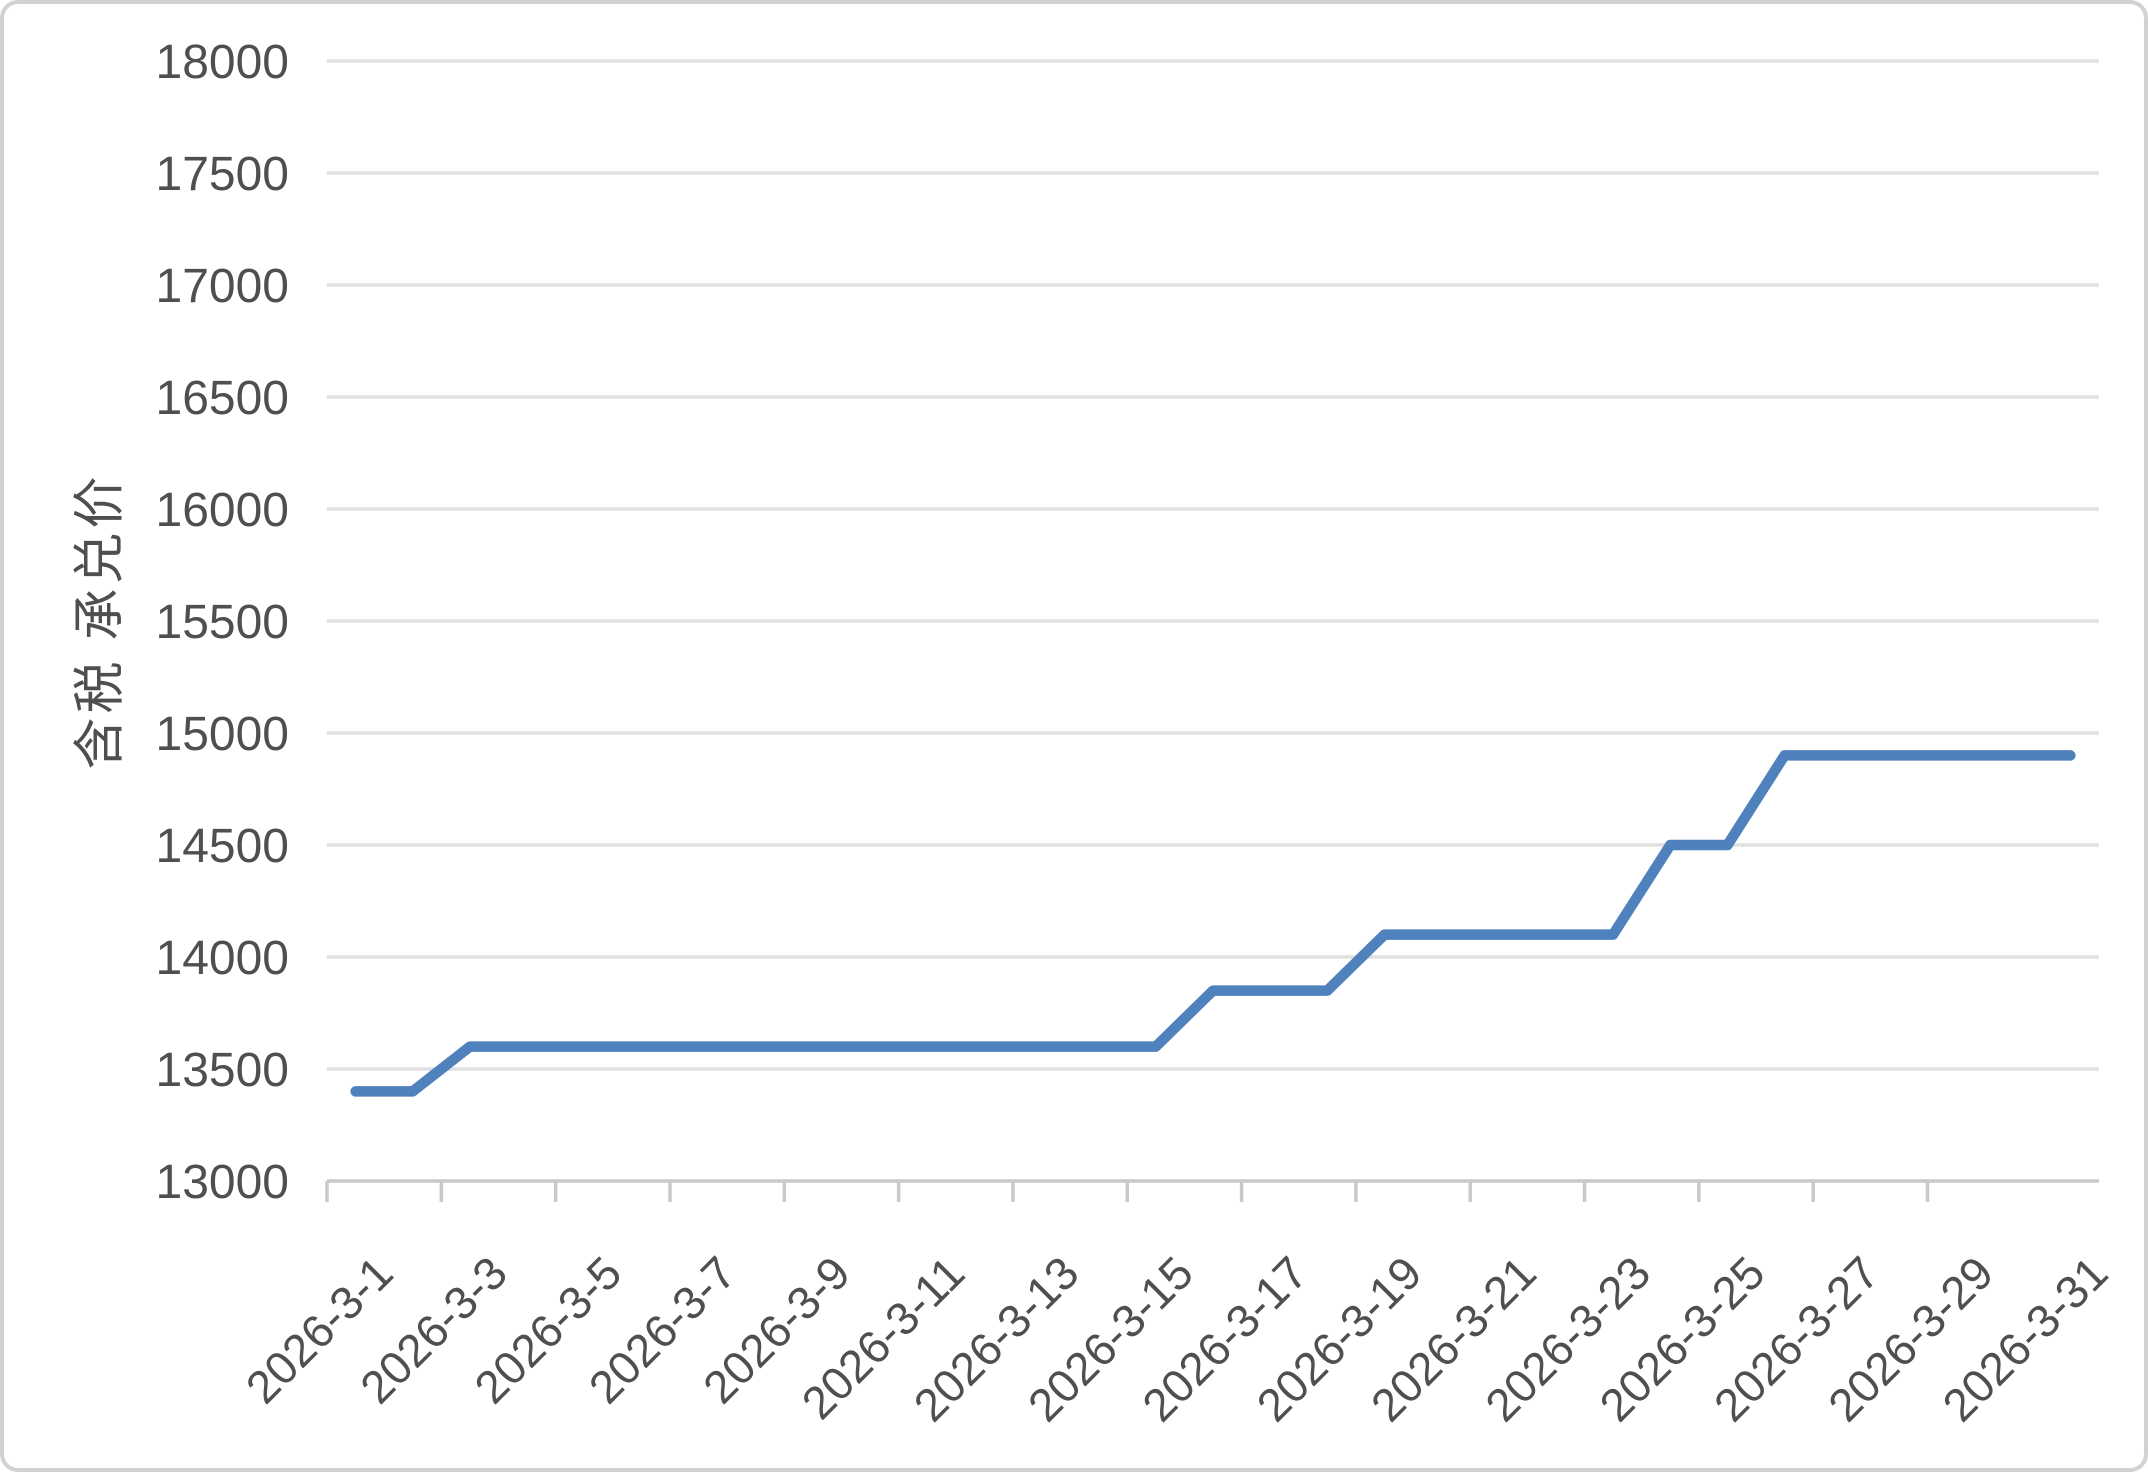 This screenshot has width=2148, height=1472. Describe the element at coordinates (222, 398) in the screenshot. I see `y-tick-label: 16500` at that location.